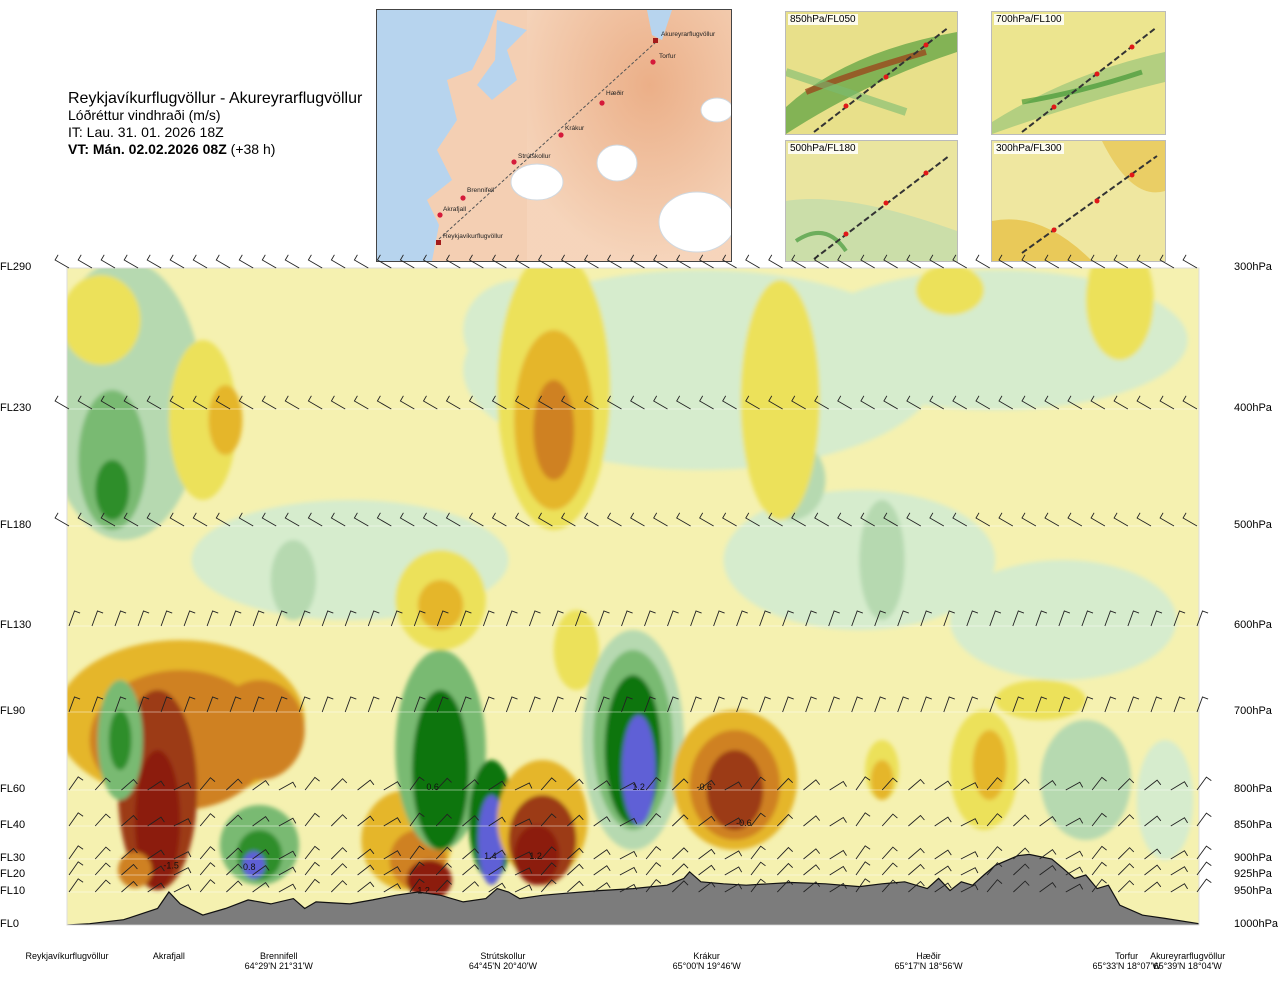  Describe the element at coordinates (1078, 73) in the screenshot. I see `inset-map-700: 700hPa/FL100` at that location.